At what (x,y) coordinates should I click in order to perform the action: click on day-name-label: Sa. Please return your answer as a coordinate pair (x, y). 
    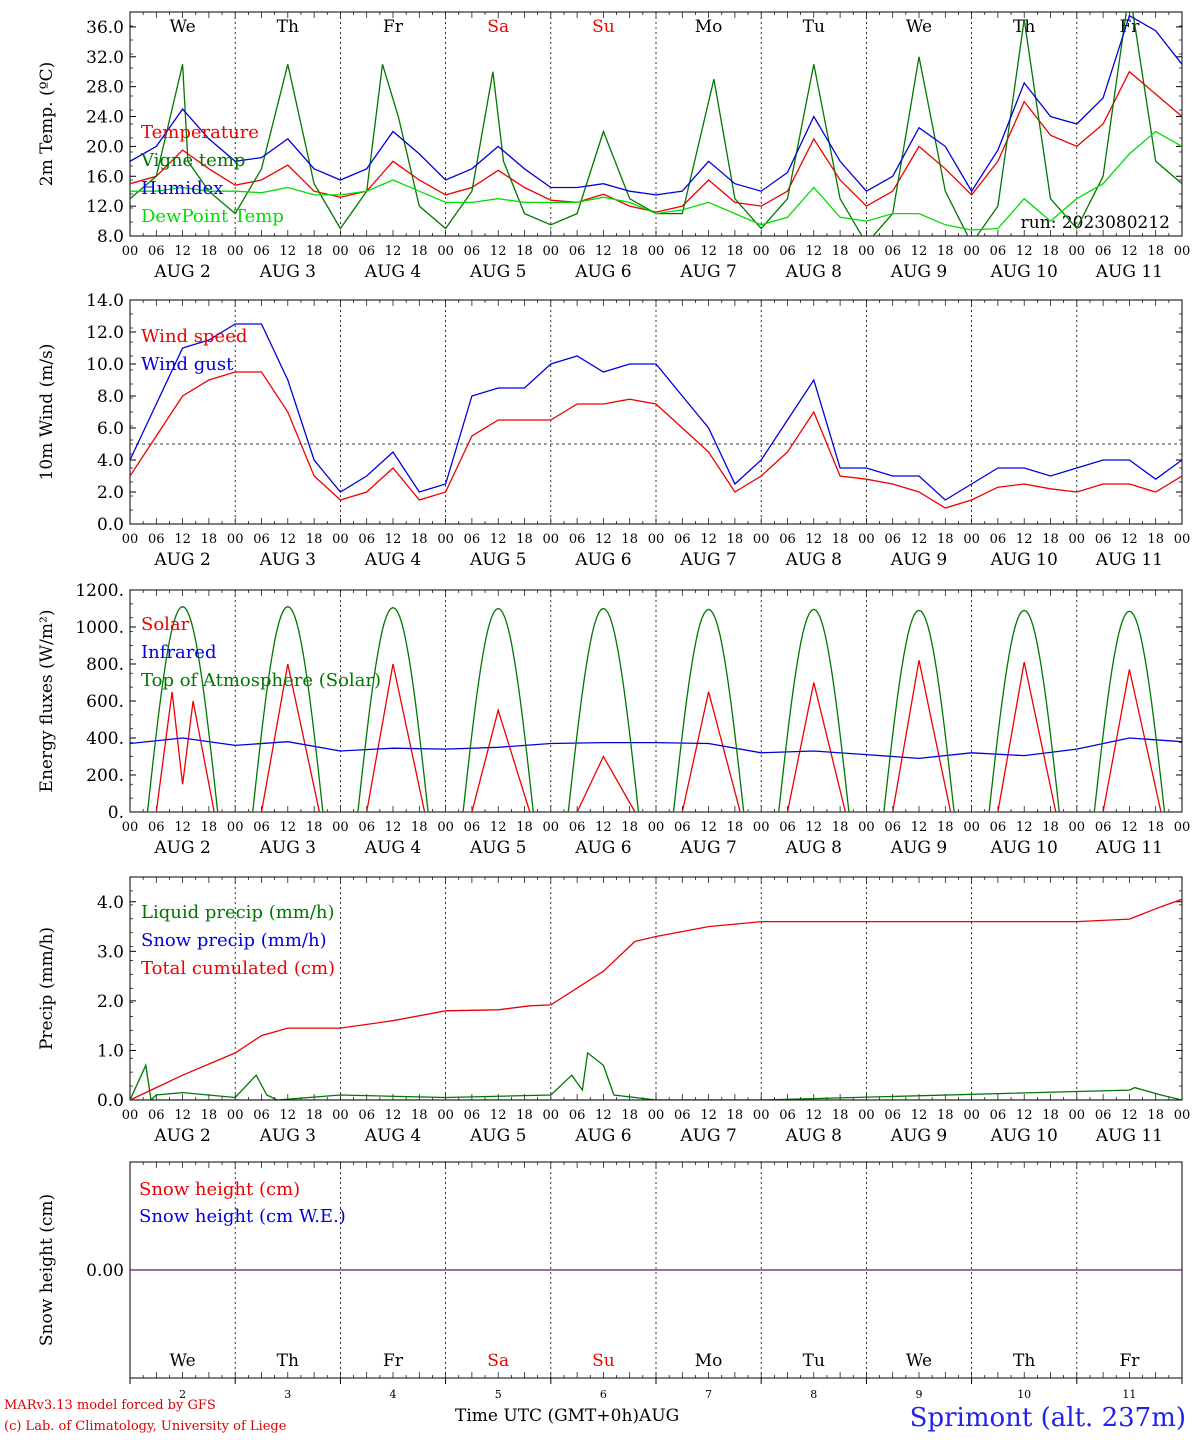
    Looking at the image, I should click on (498, 27).